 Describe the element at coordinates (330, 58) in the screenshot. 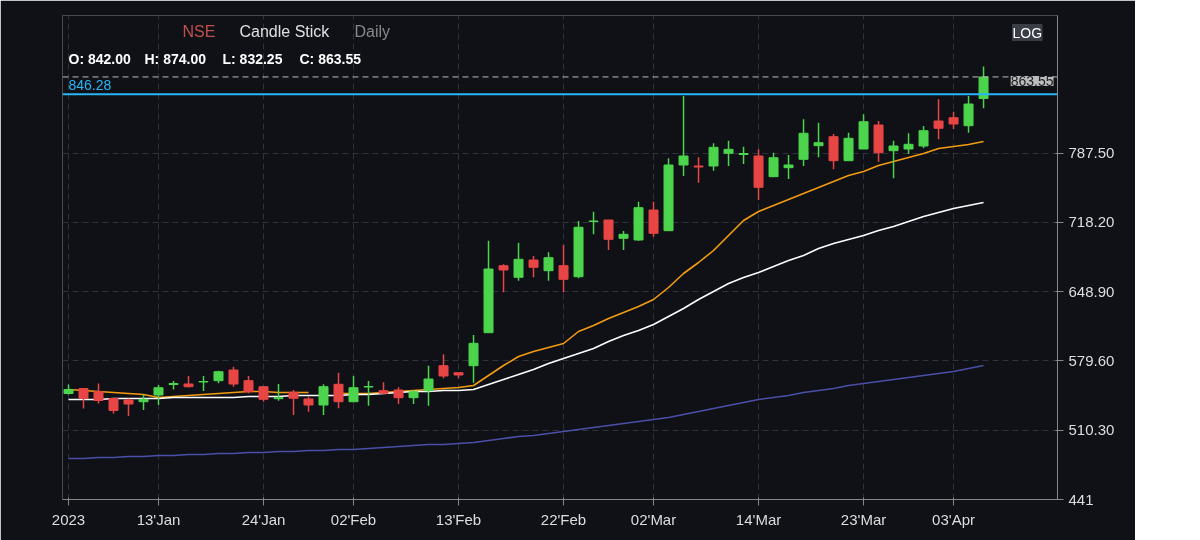

I see `annotation: C: 863.55` at that location.